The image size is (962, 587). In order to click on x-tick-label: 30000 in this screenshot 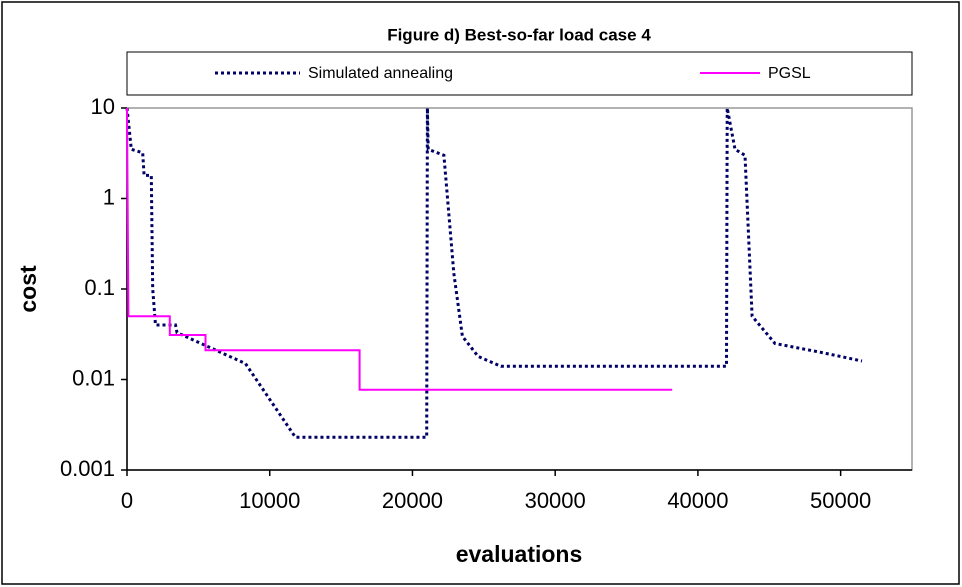, I will do `click(555, 500)`.